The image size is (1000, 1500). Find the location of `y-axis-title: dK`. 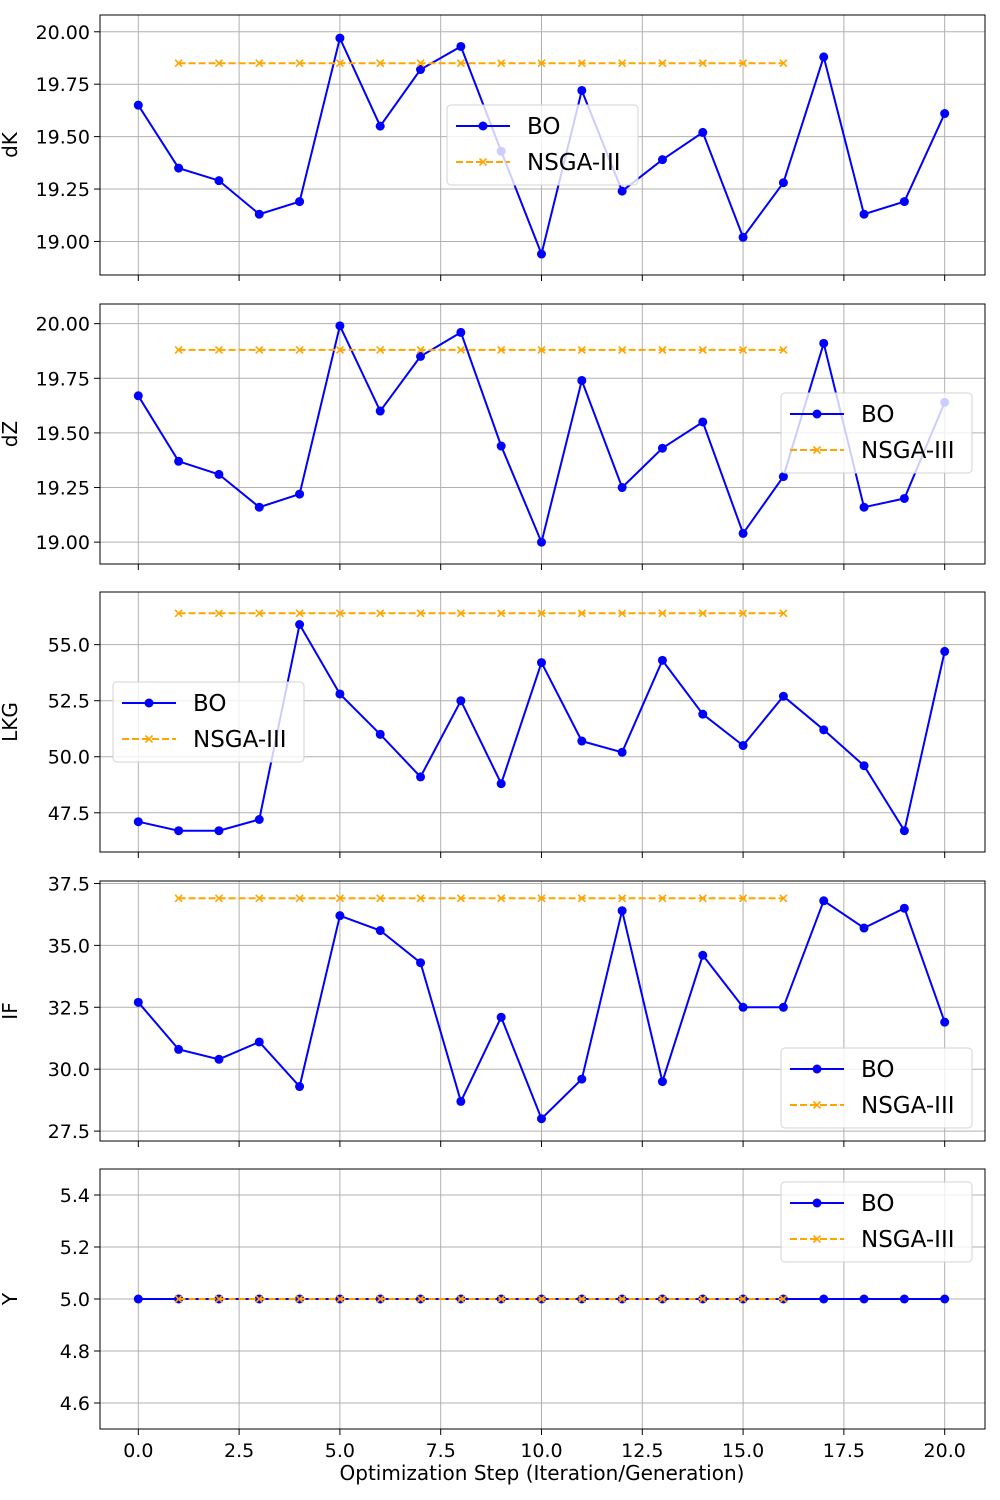

y-axis-title: dK is located at coordinates (11, 144).